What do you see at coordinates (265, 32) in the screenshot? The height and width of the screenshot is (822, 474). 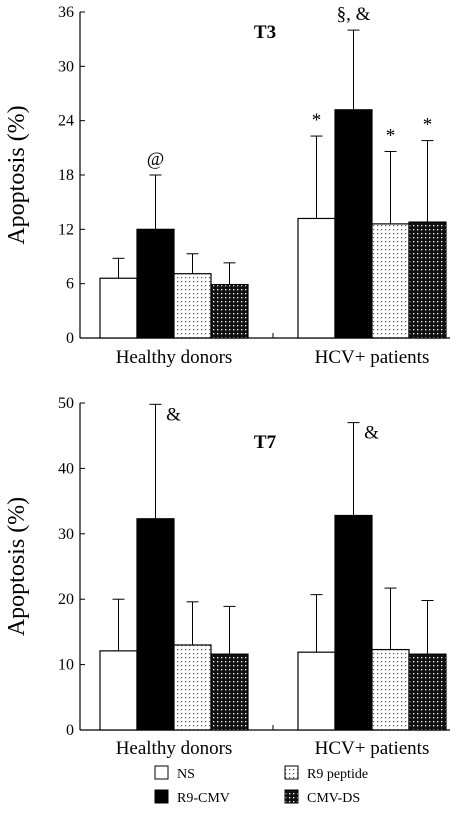 I see `panel-title: T3` at bounding box center [265, 32].